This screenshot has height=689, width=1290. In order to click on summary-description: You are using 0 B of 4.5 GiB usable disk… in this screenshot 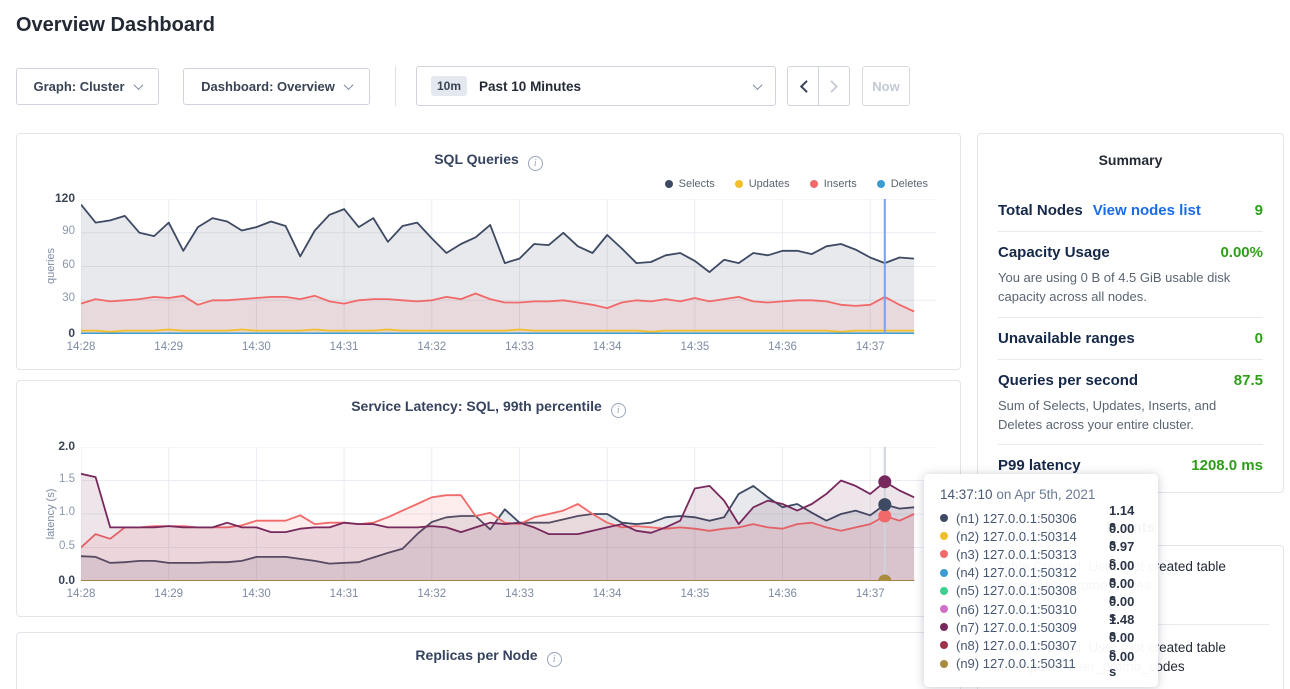, I will do `click(1114, 287)`.